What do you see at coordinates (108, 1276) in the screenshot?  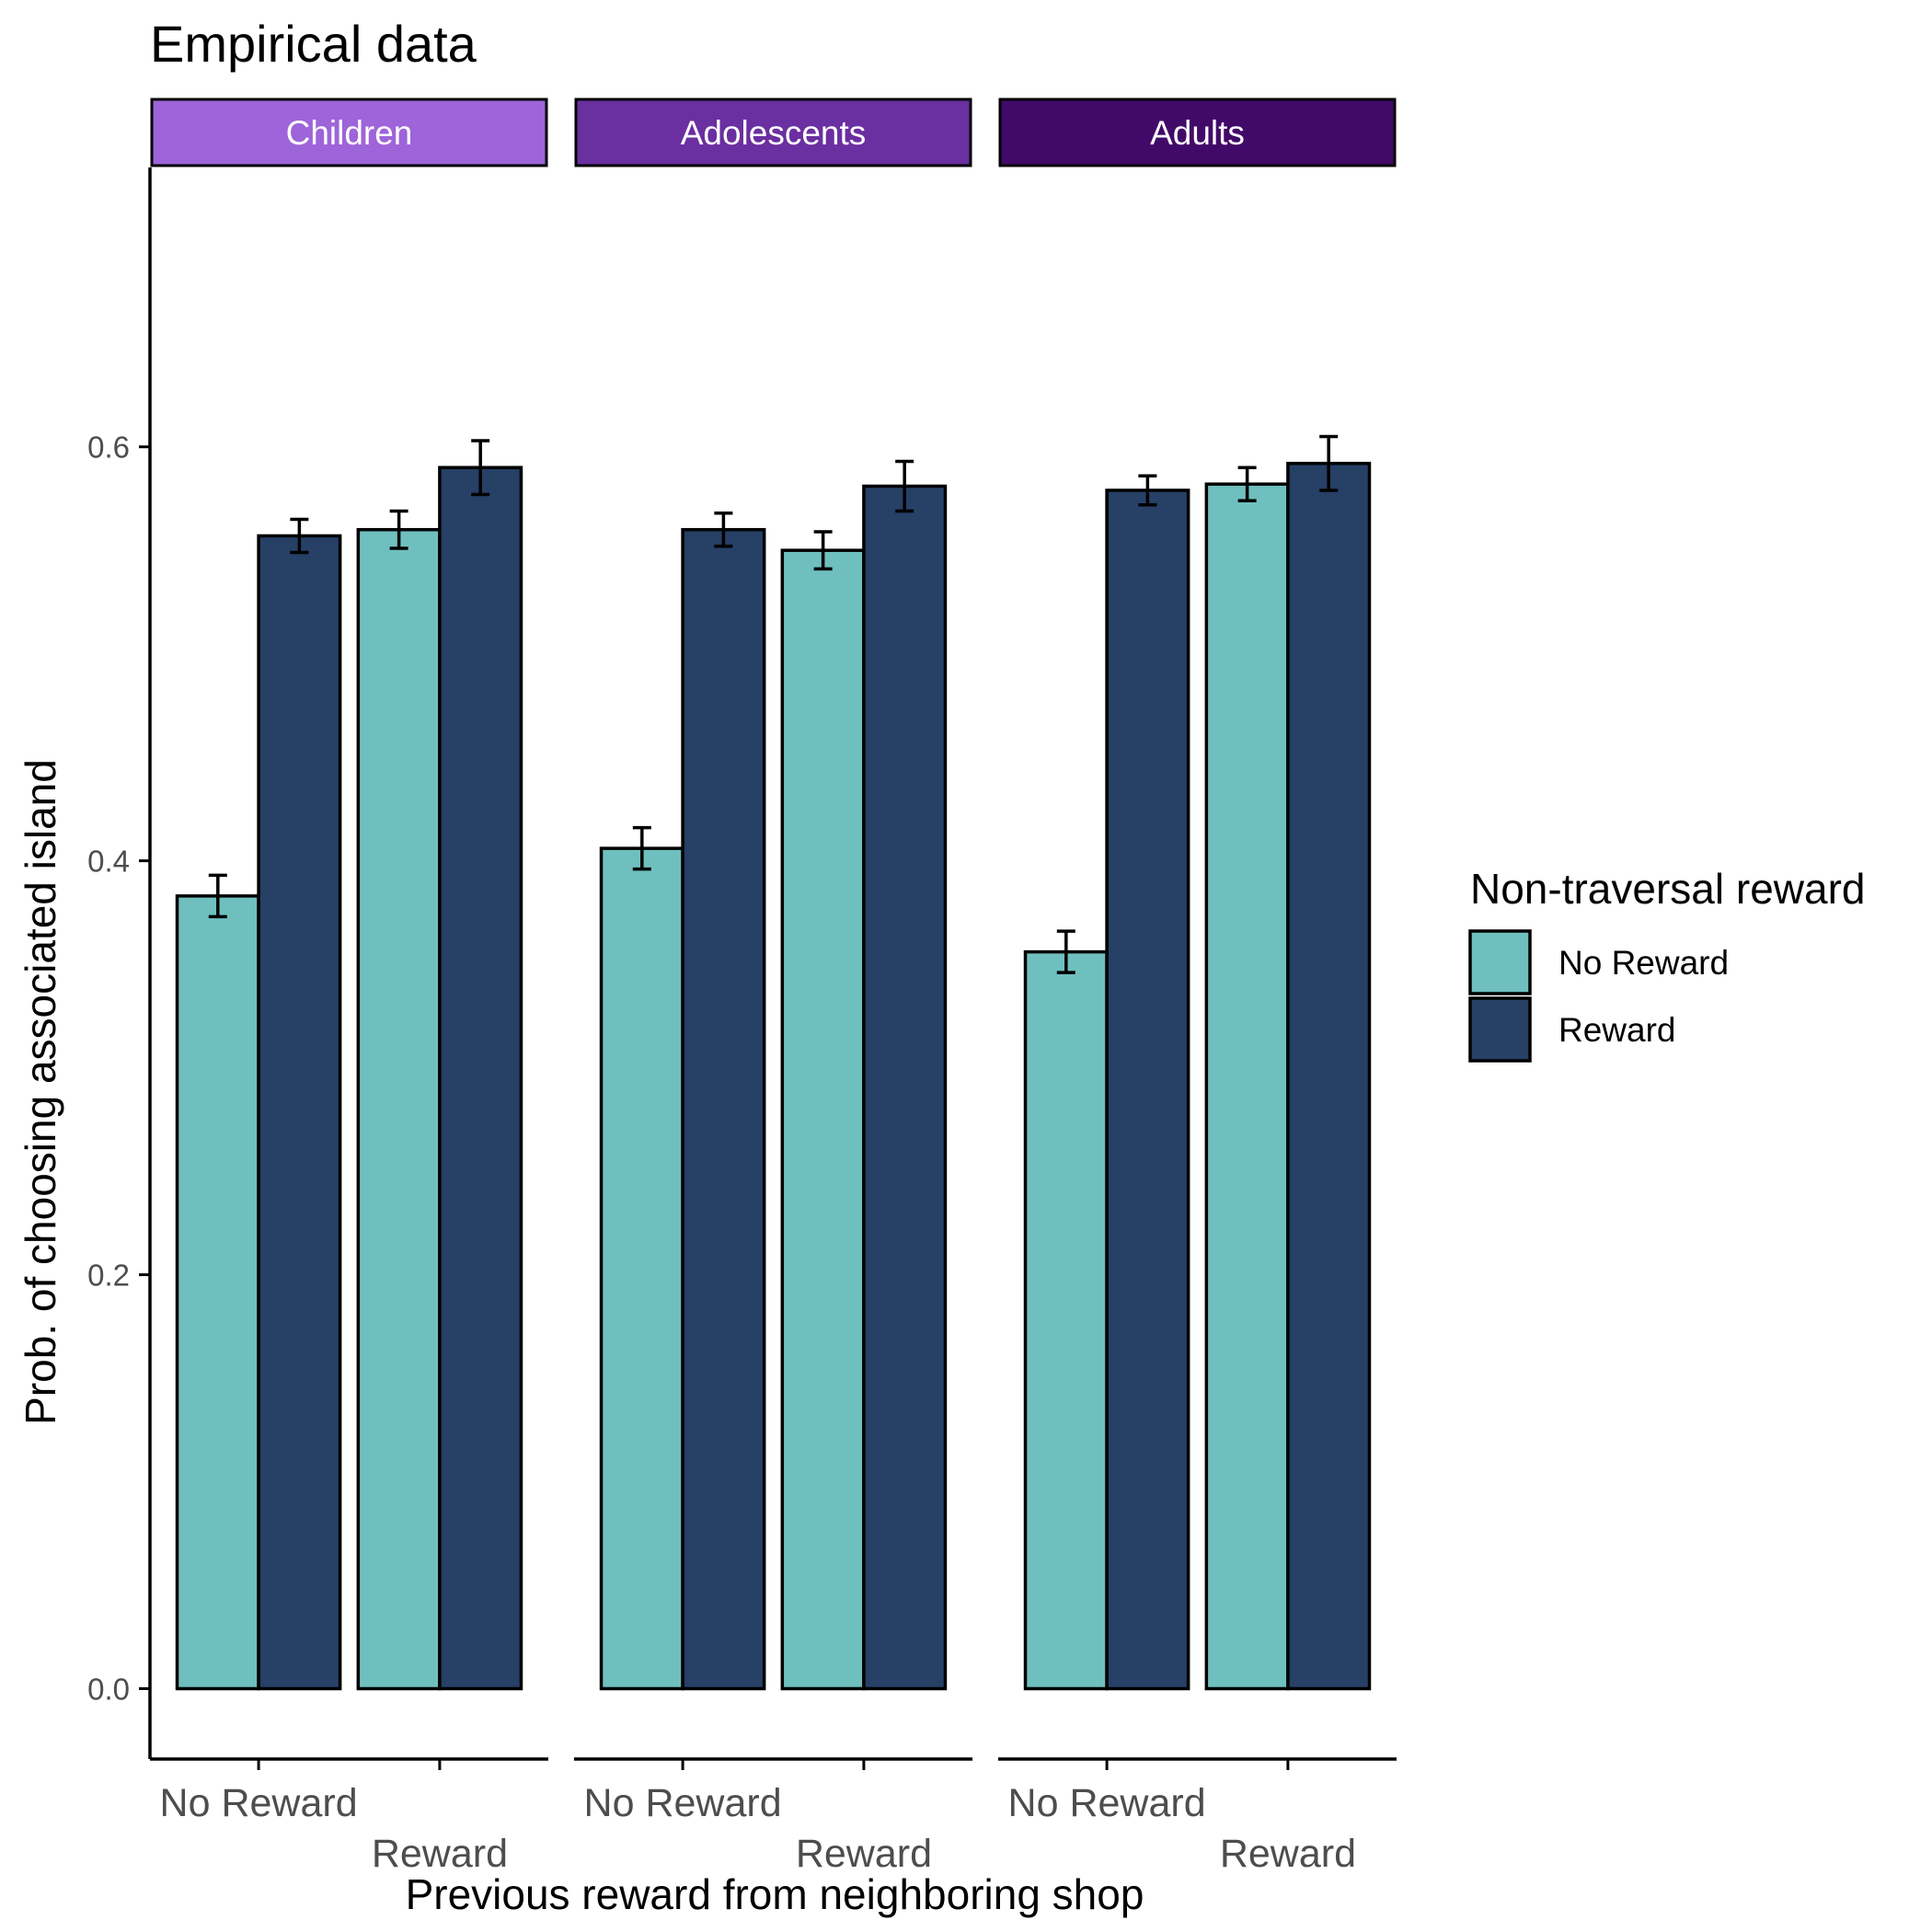 I see `y-tick-label: 0.2` at bounding box center [108, 1276].